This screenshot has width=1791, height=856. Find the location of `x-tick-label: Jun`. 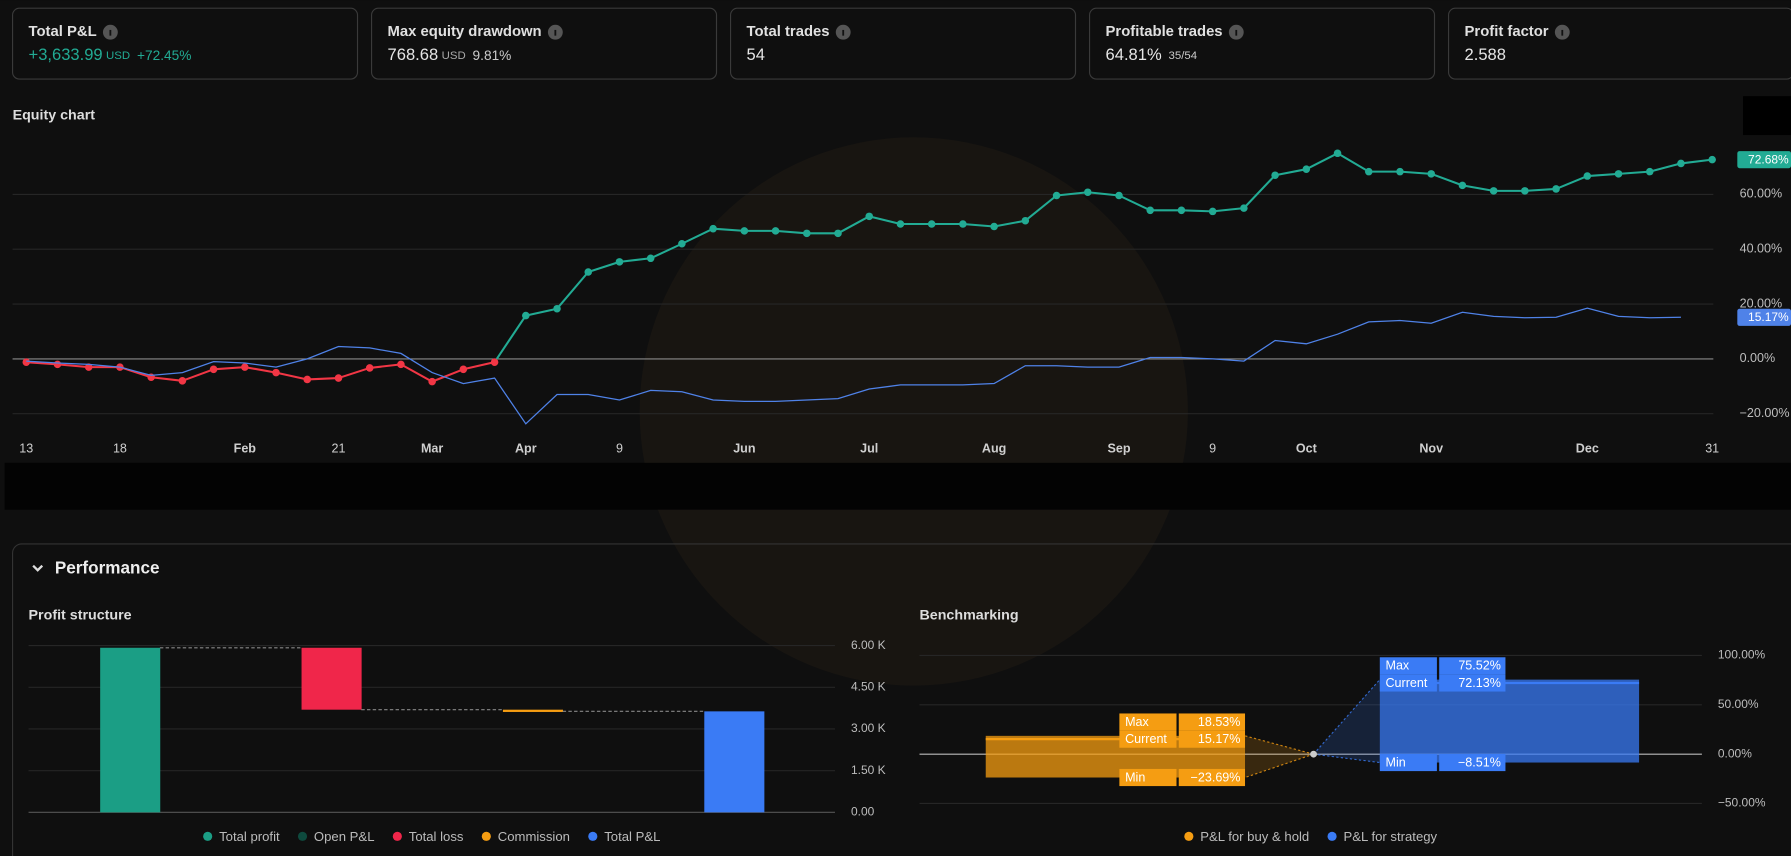

x-tick-label: Jun is located at coordinates (744, 448).